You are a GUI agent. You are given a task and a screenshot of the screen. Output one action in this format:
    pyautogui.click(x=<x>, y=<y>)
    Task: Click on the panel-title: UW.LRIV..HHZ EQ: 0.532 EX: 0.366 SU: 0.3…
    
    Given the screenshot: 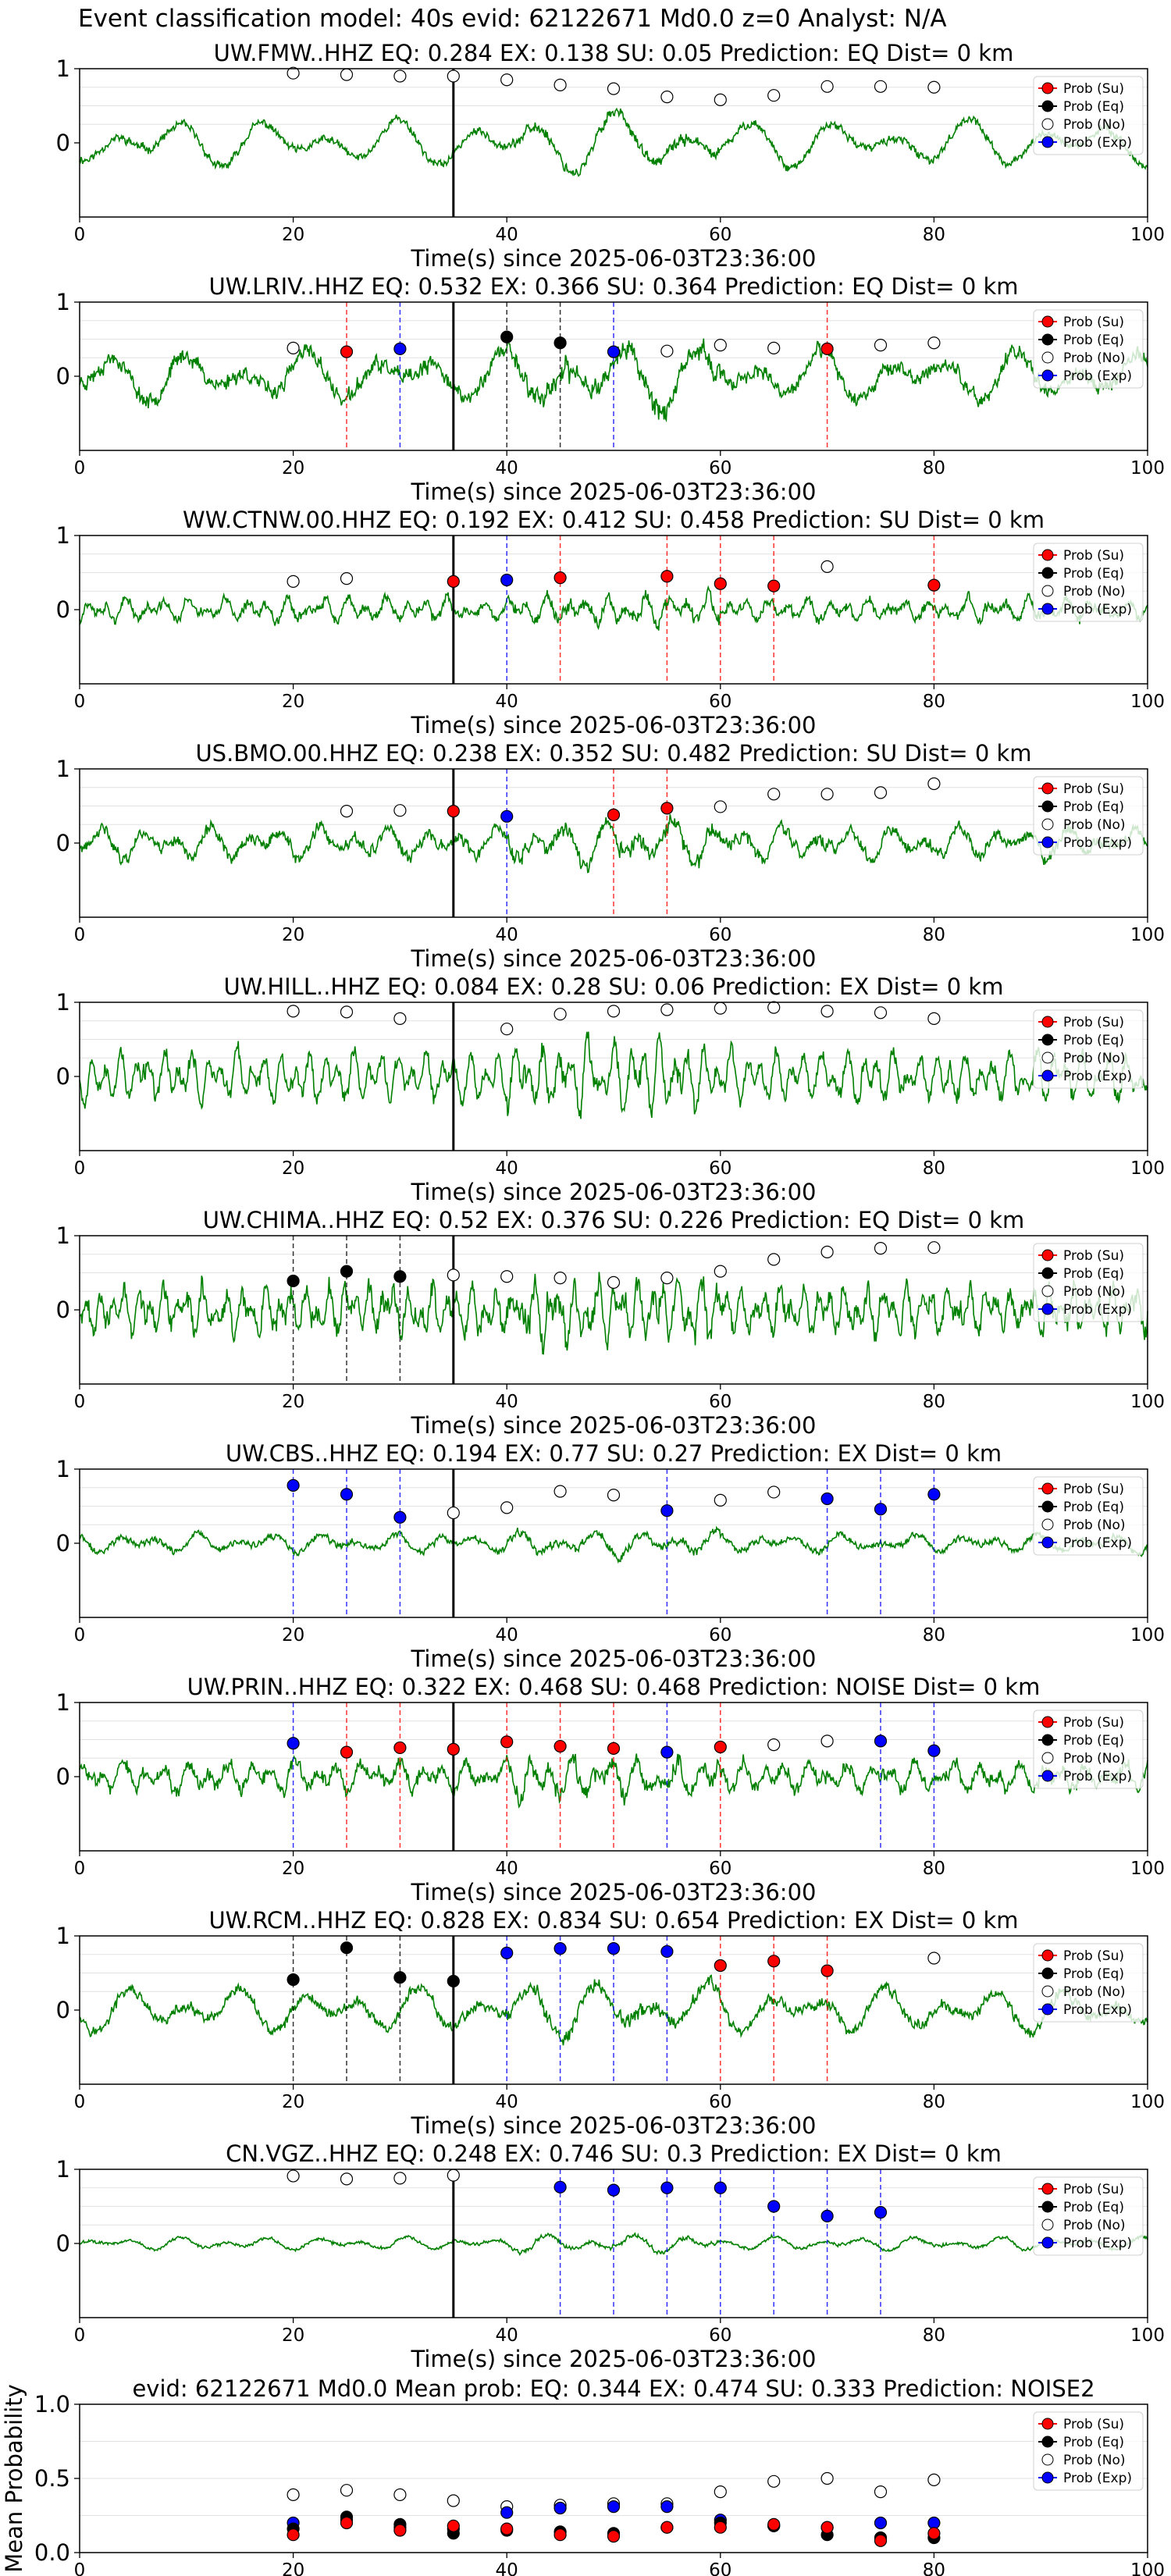 What is the action you would take?
    pyautogui.click(x=613, y=286)
    